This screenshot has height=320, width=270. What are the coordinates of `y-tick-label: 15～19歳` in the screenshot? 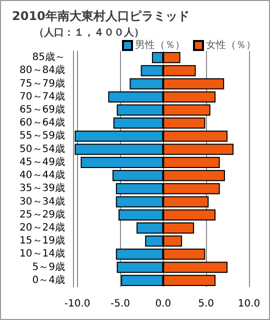 It's located at (42, 240).